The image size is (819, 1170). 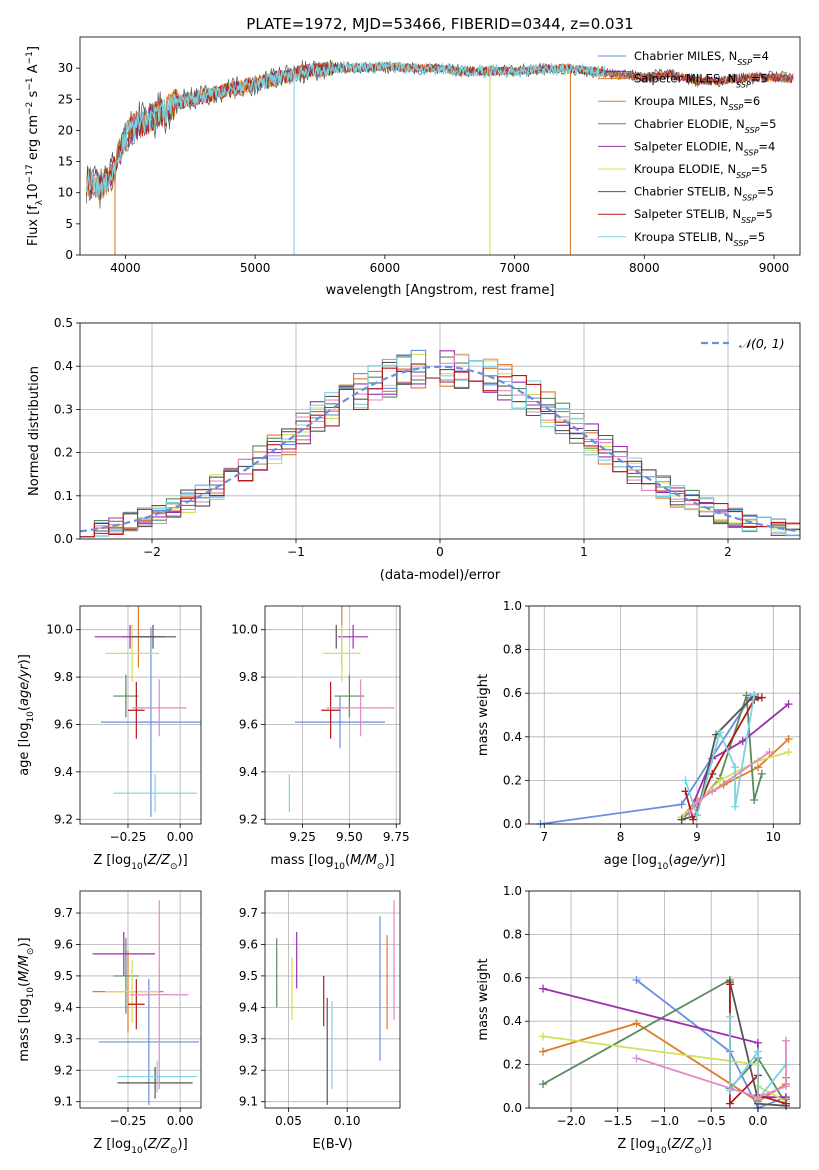 I want to click on y-tick-label: 9.7, so click(x=63, y=913).